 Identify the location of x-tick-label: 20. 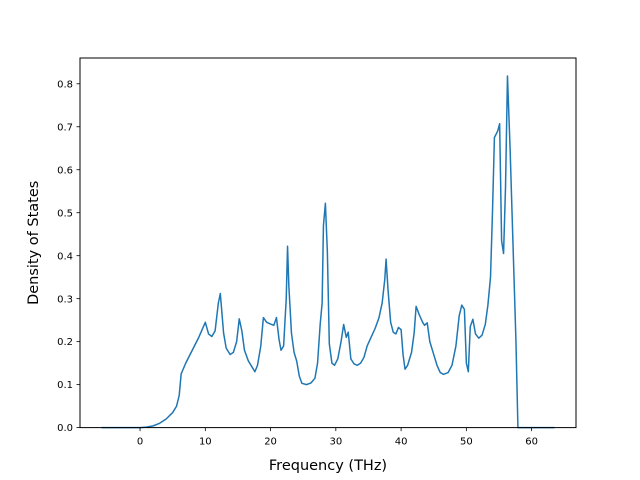
(270, 442).